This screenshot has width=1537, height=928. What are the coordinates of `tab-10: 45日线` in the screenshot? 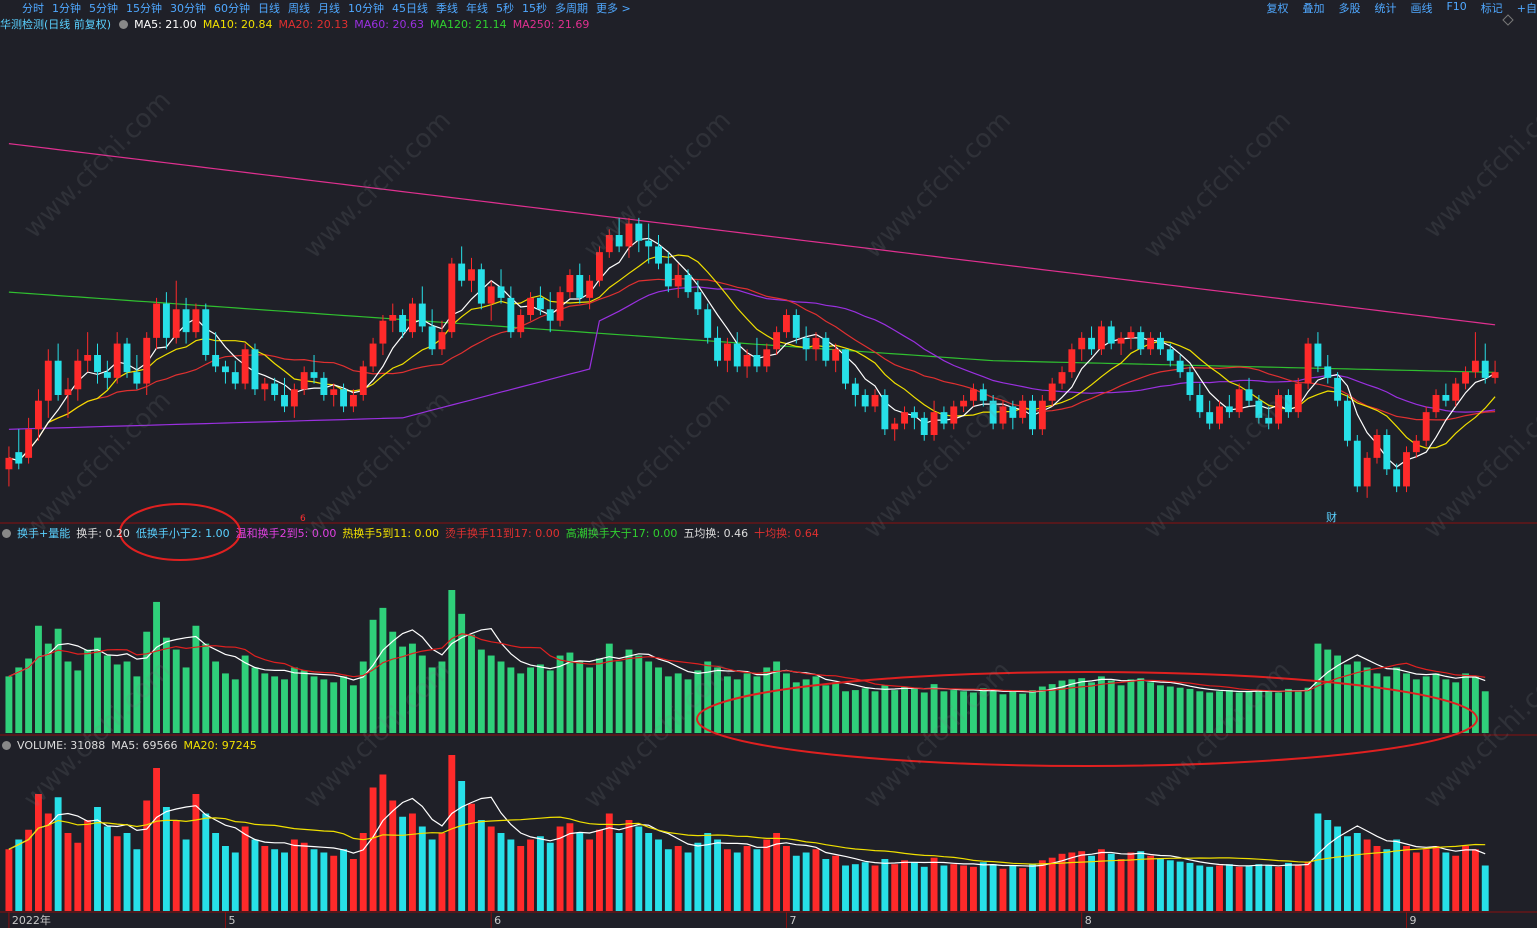 It's located at (410, 8).